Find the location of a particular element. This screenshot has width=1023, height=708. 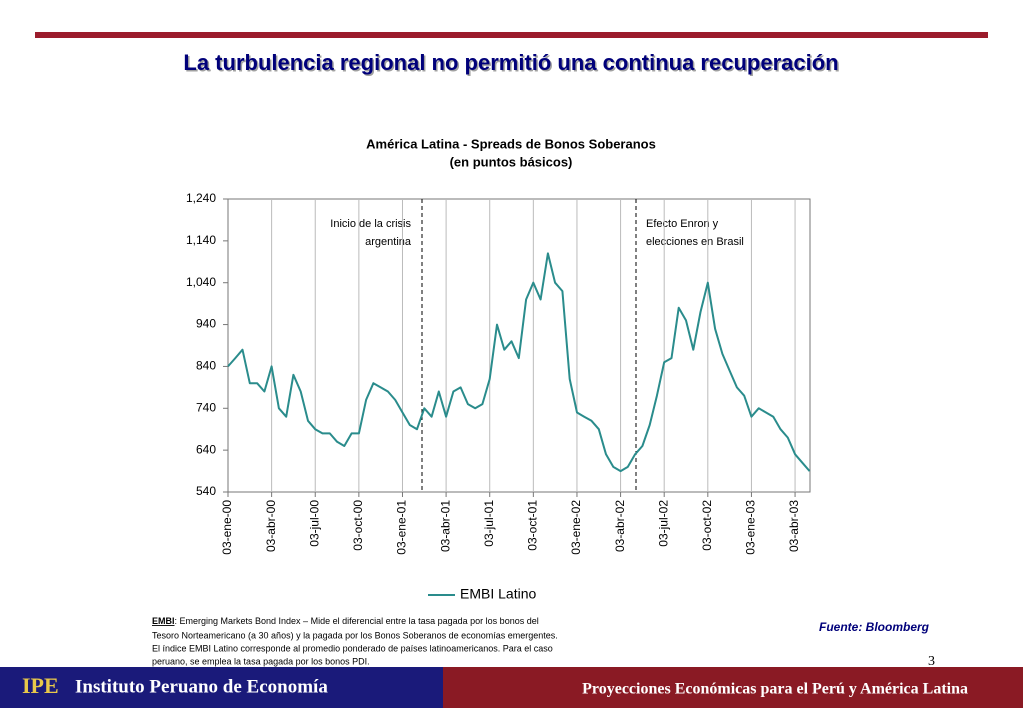

y-tick-label: 840 is located at coordinates (206, 366).